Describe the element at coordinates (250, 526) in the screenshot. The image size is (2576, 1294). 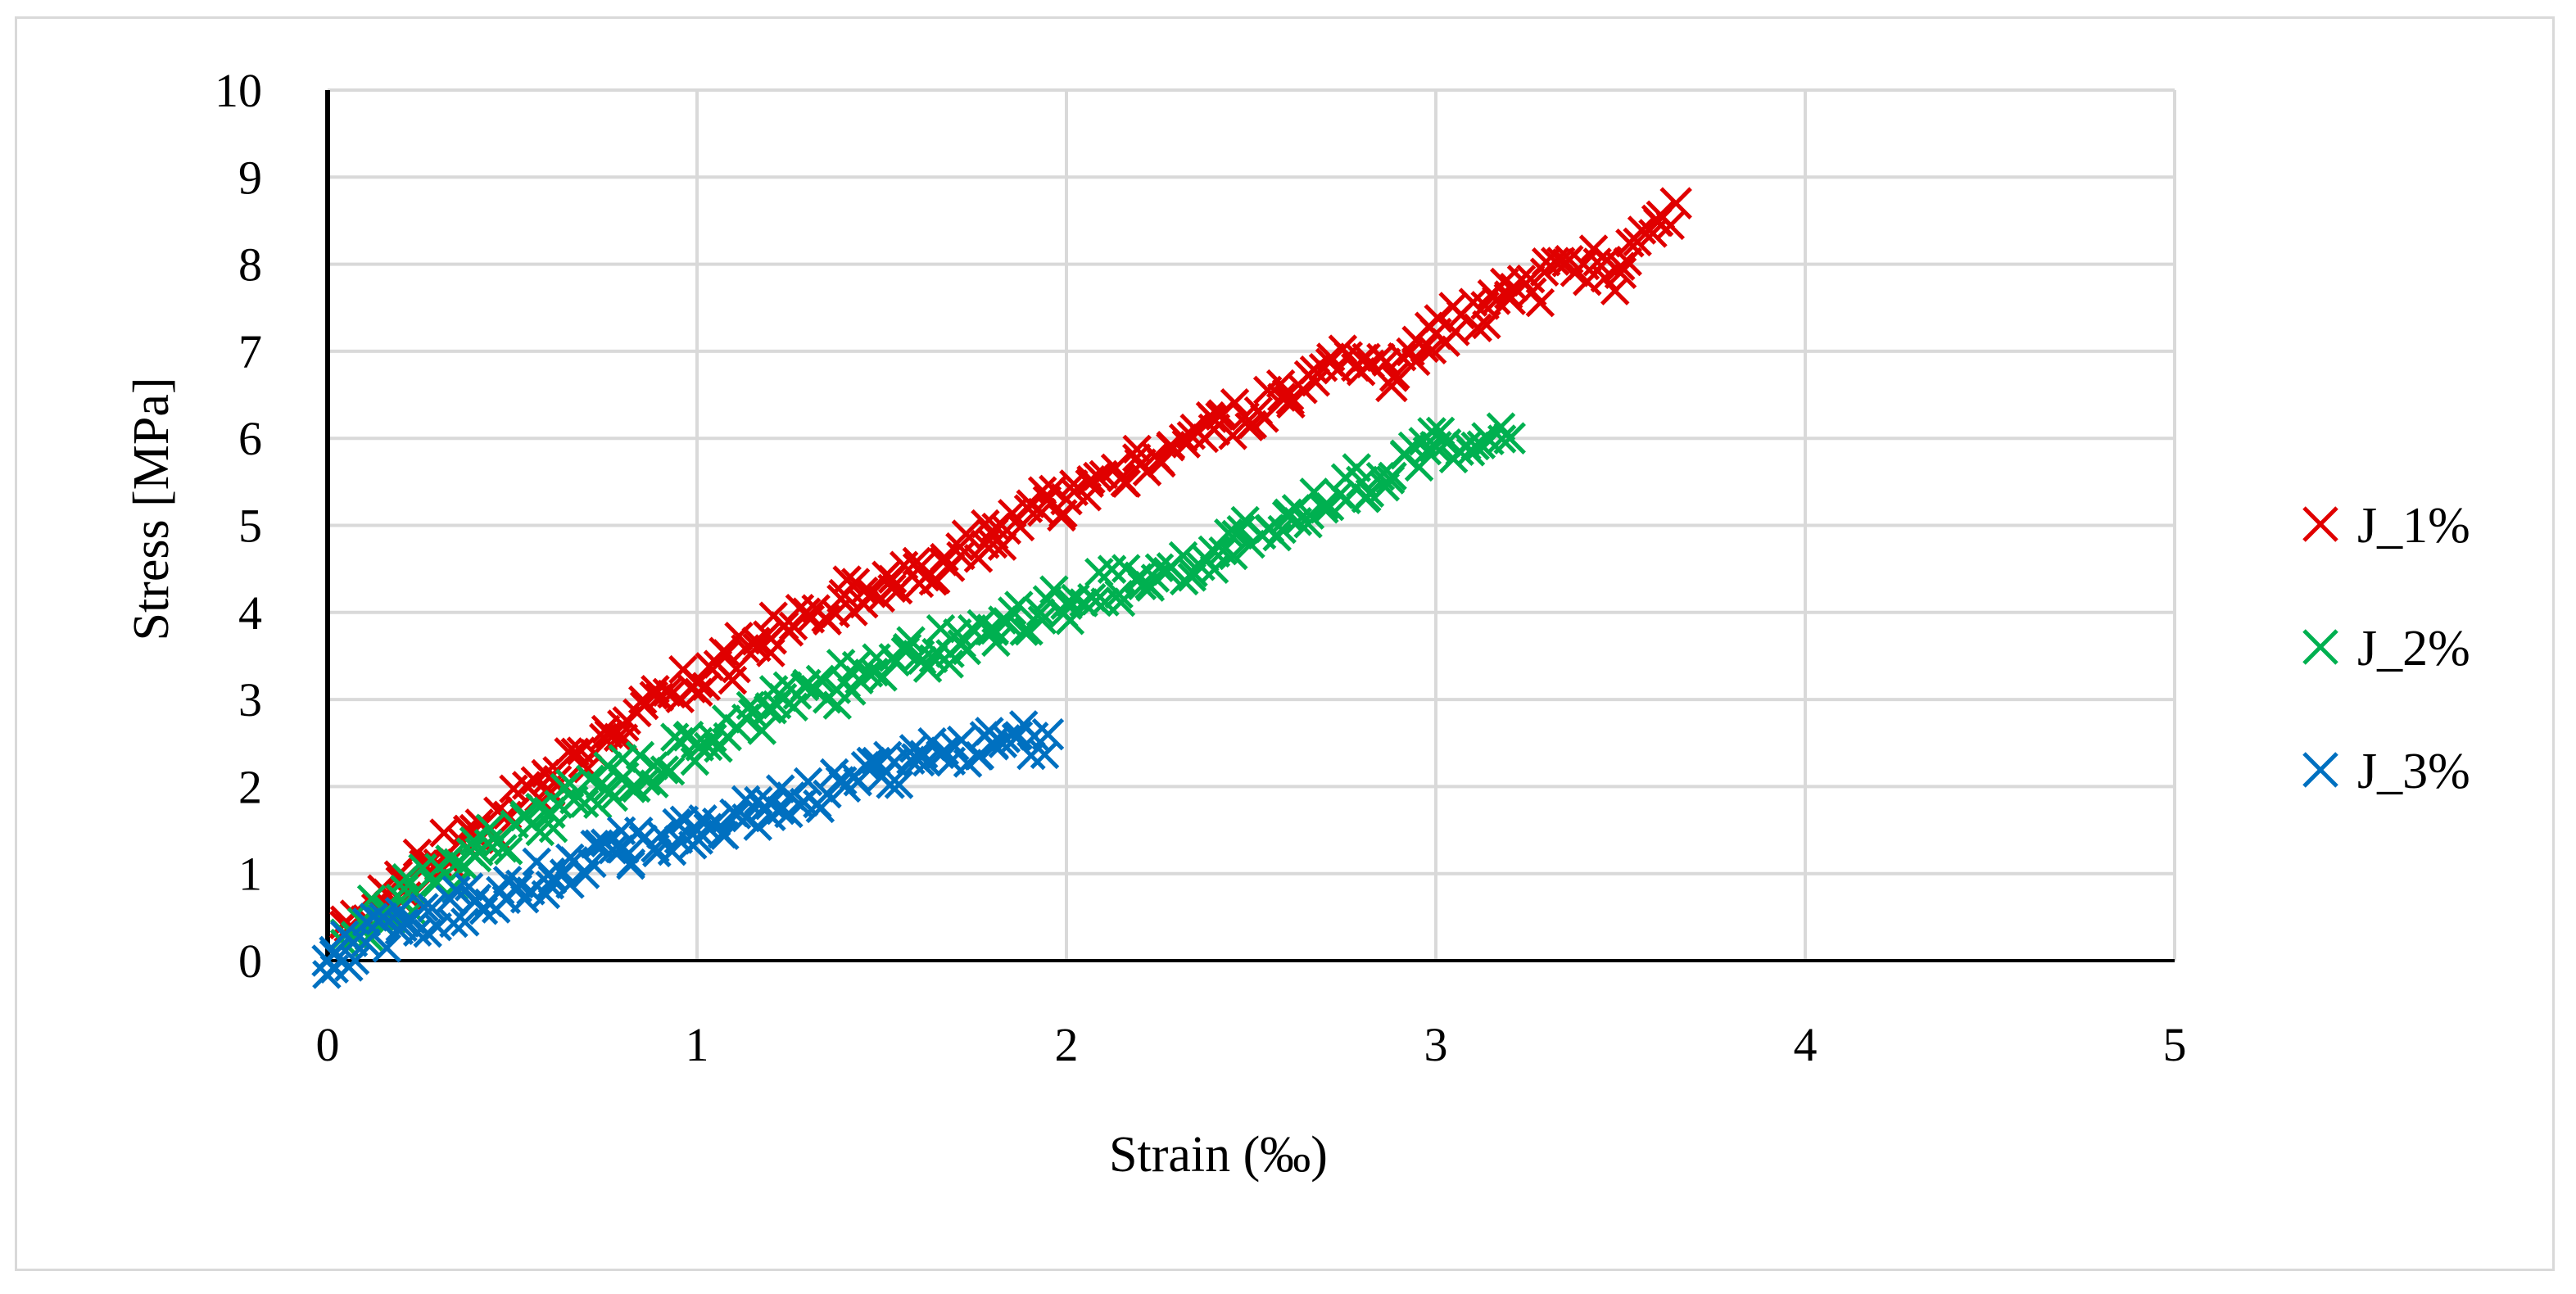
I see `y-tick-label: 5` at that location.